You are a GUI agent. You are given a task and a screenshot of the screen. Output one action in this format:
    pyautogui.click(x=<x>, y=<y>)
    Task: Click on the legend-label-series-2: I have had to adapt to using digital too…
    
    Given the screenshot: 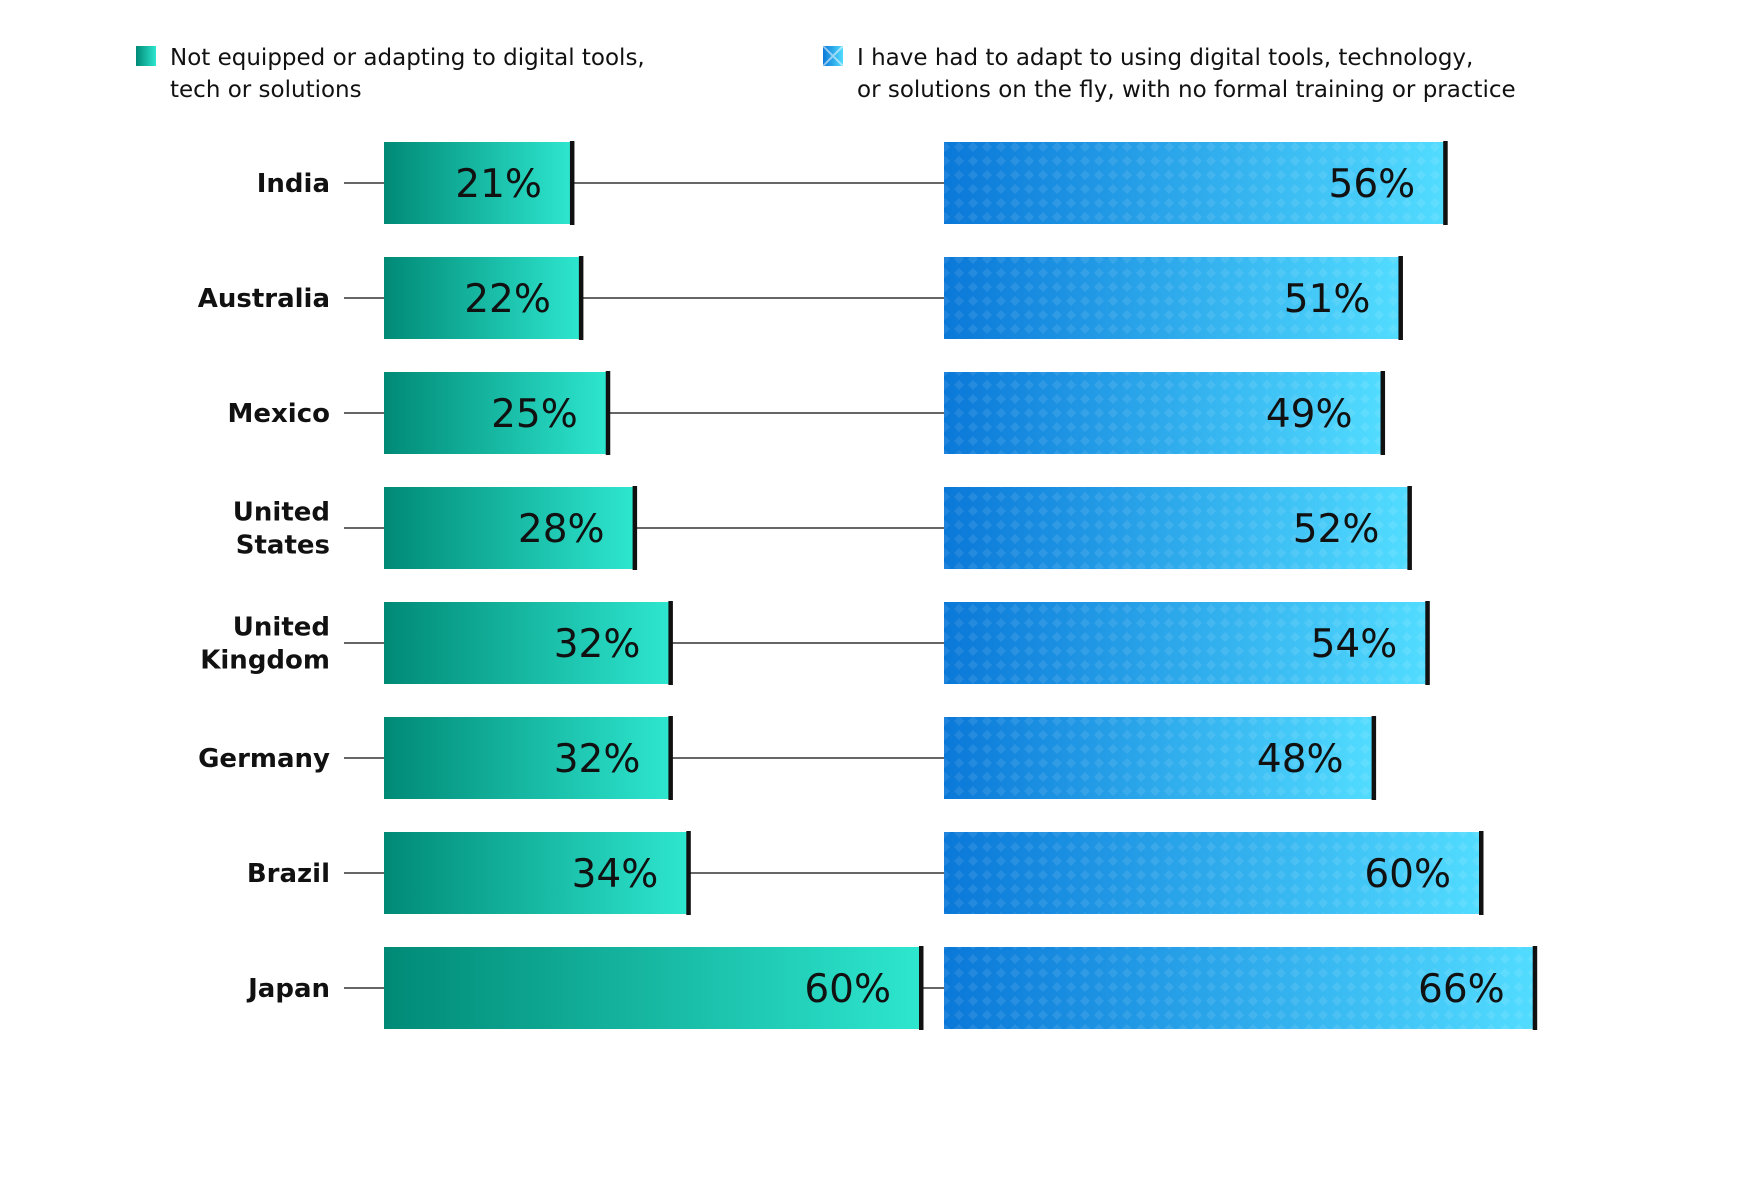 What is the action you would take?
    pyautogui.click(x=1165, y=58)
    